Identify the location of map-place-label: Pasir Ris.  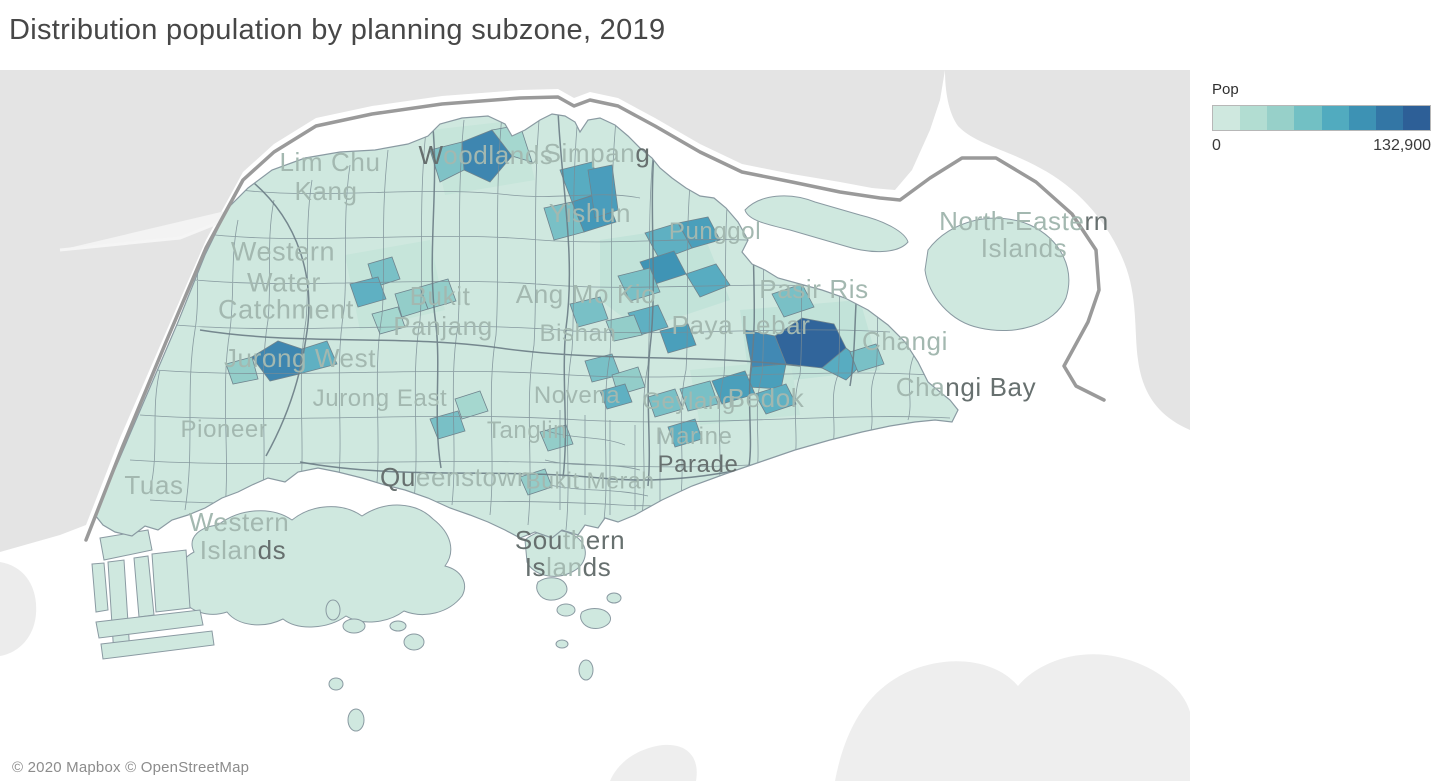
(814, 289).